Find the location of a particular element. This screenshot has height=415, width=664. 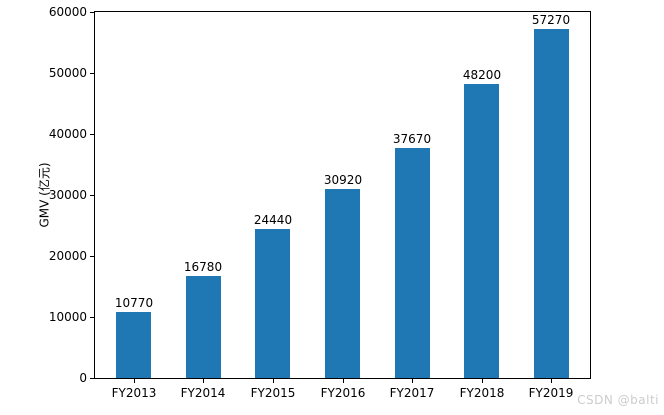

watermark: CSDN @balti is located at coordinates (618, 400).